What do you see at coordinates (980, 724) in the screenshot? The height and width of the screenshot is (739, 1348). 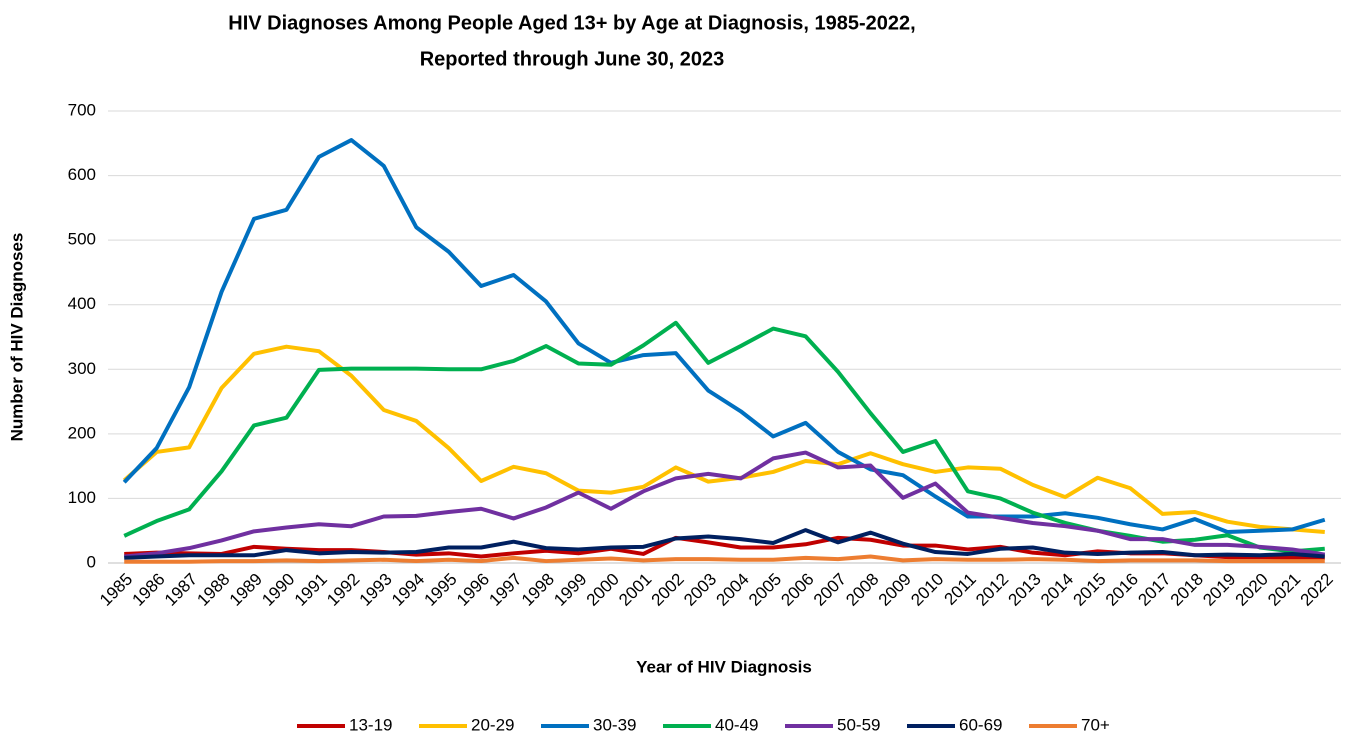 I see `legend-label: 60-69` at bounding box center [980, 724].